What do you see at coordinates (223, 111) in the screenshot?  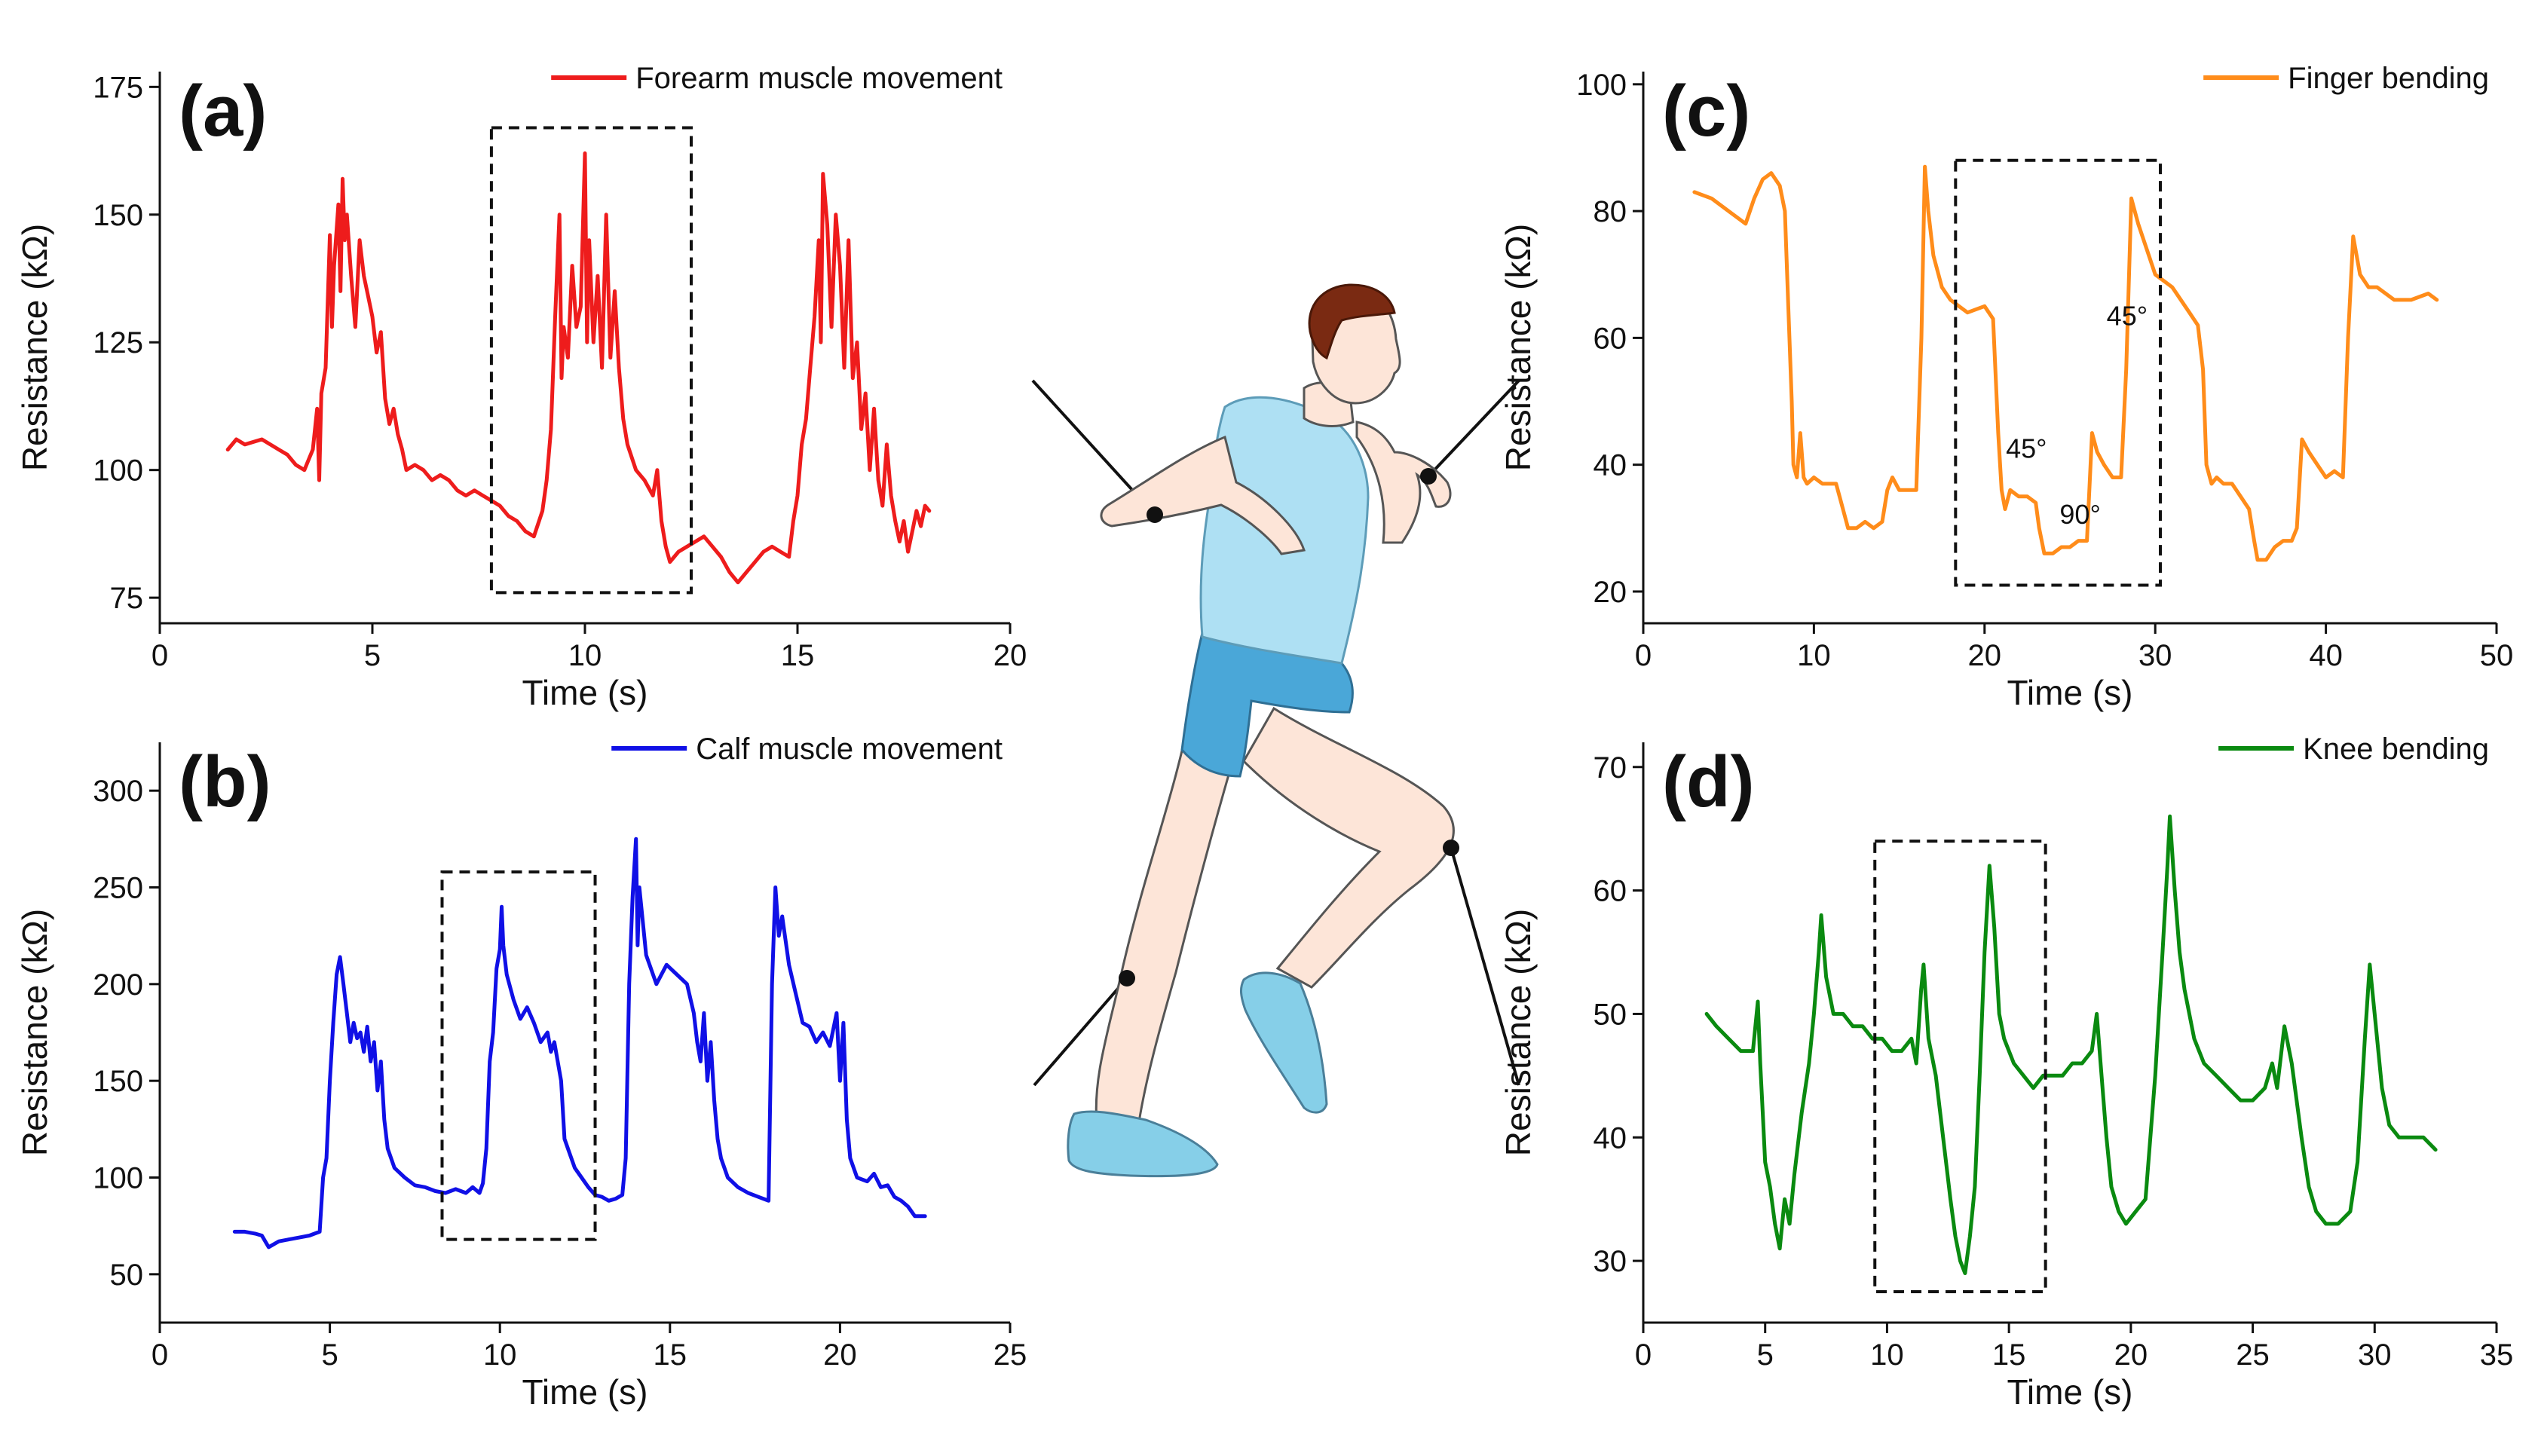 I see `panel-label: (a)` at bounding box center [223, 111].